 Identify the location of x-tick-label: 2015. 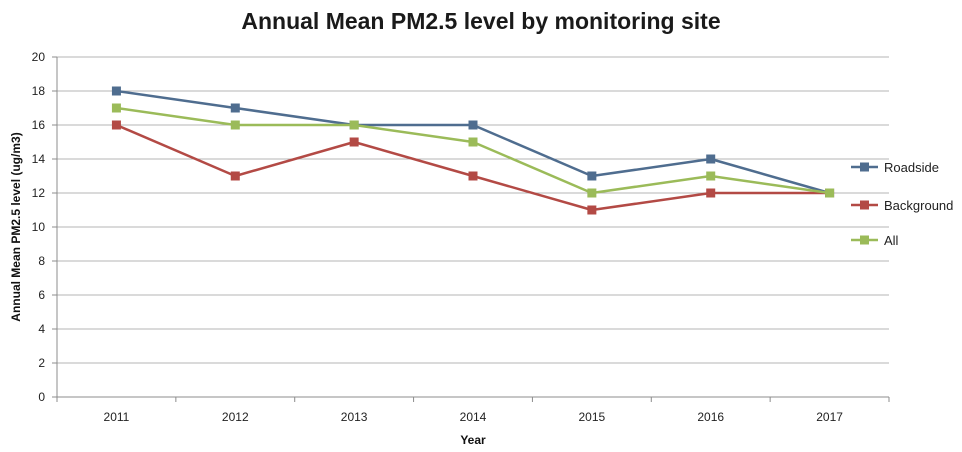
(592, 417).